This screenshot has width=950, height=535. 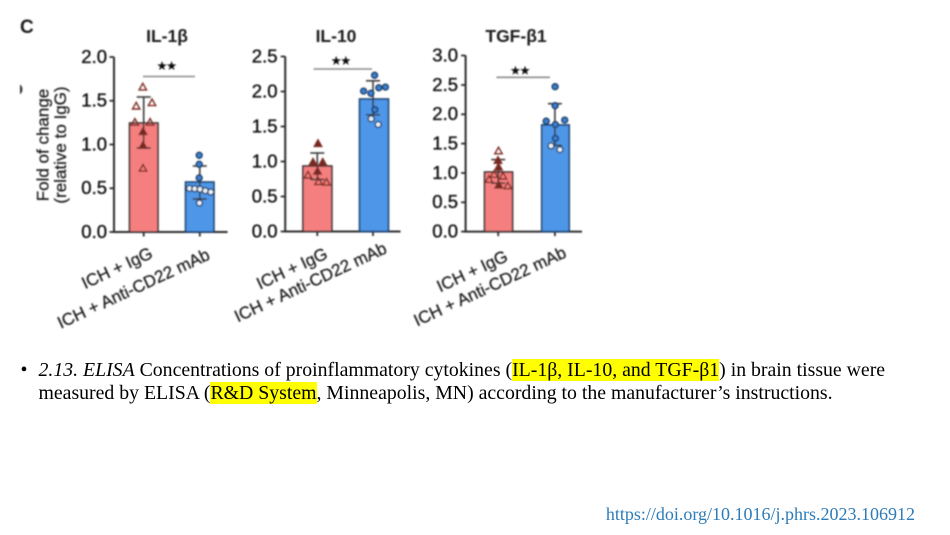 I want to click on svg-text: IL-1β, so click(x=167, y=36).